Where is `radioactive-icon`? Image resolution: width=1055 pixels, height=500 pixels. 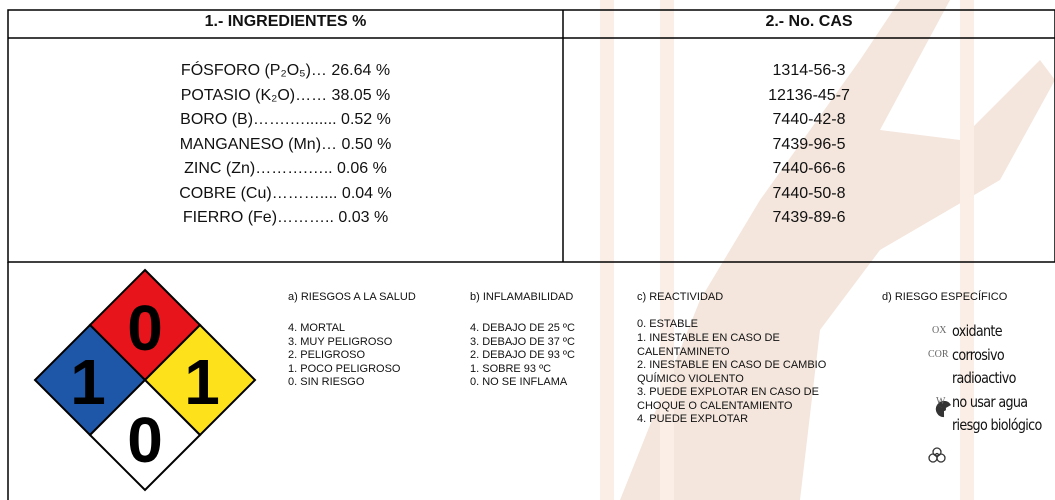 radioactive-icon is located at coordinates (943, 409).